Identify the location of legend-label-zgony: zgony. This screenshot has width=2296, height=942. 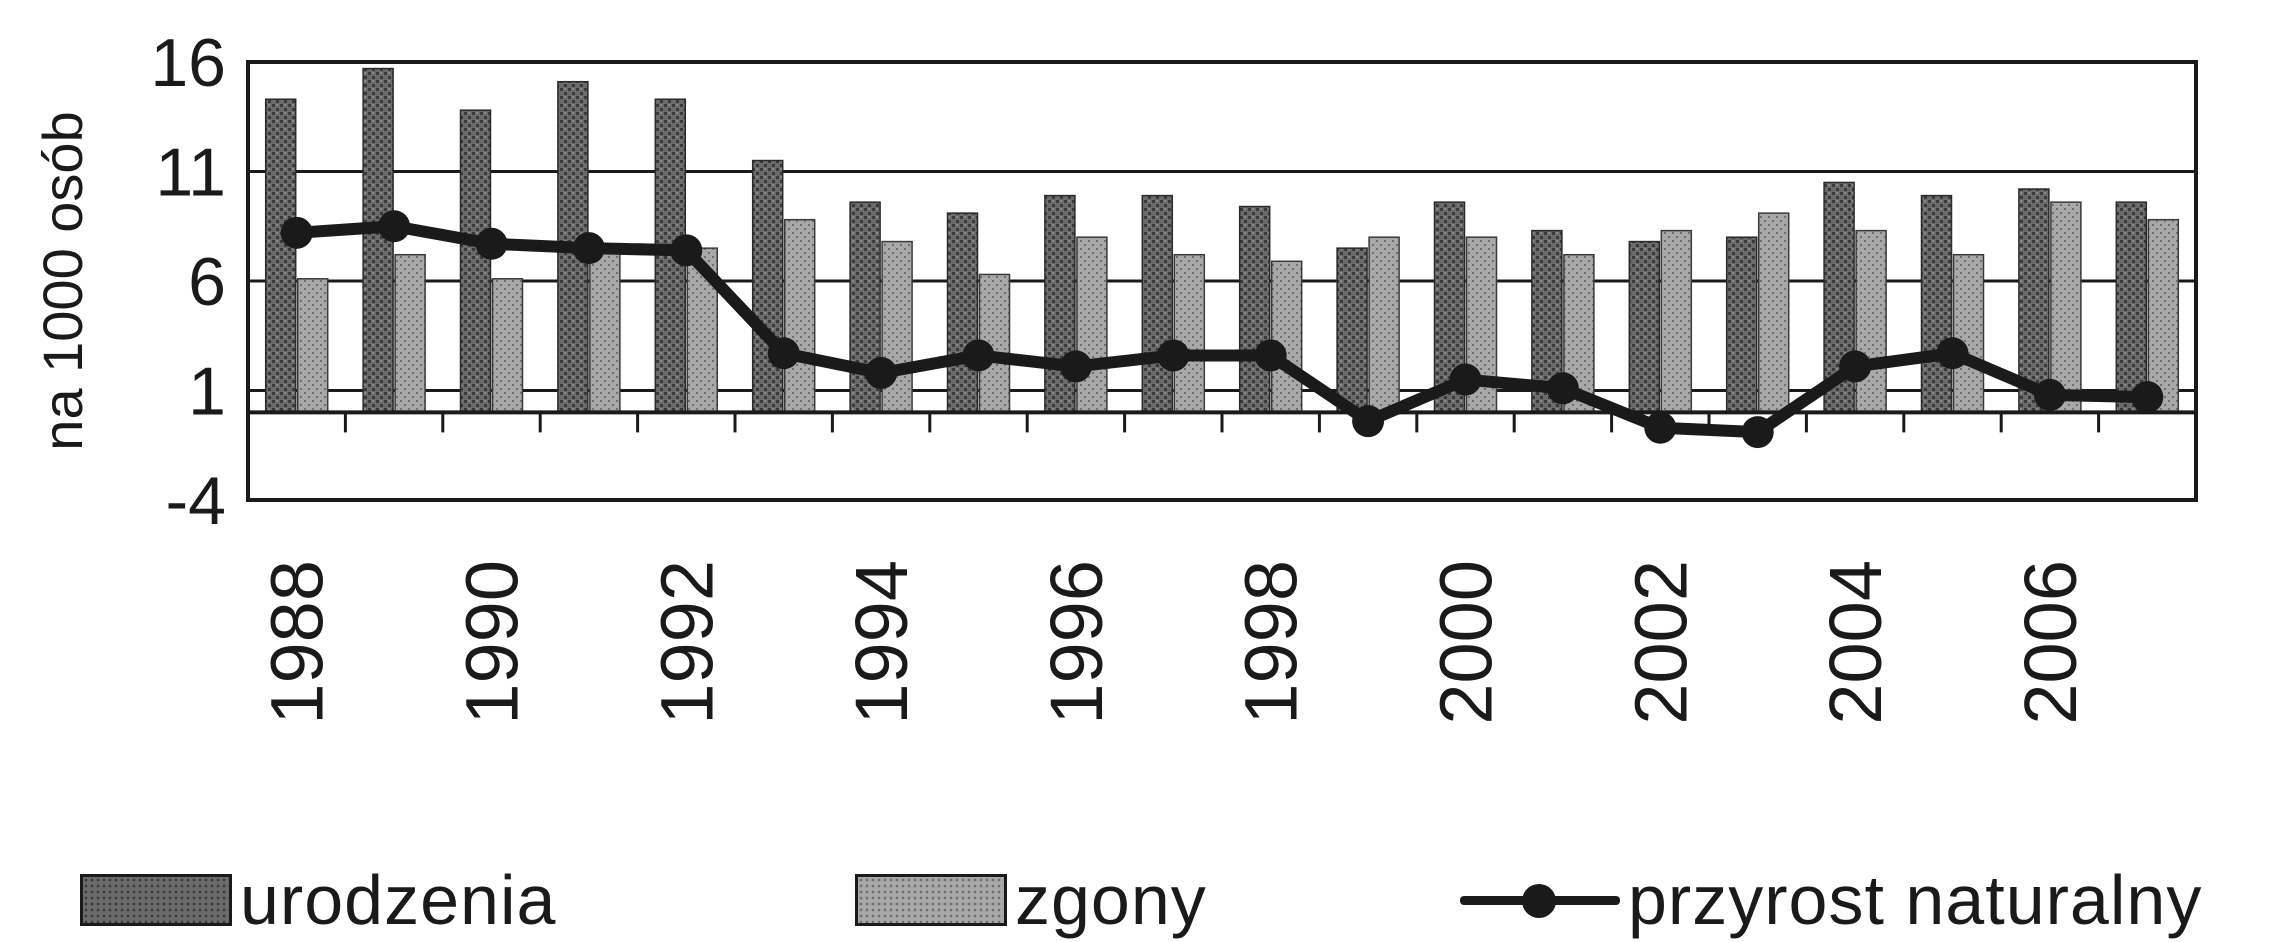
(1111, 900).